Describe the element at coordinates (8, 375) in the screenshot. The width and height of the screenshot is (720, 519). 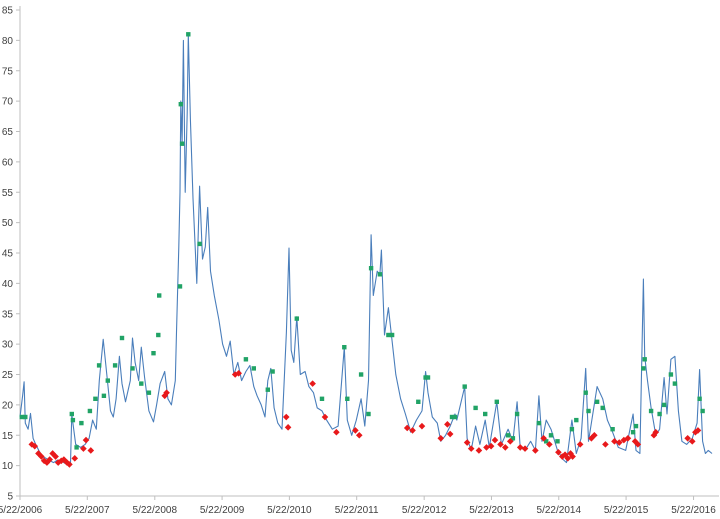
I see `y-tick-label: 25` at that location.